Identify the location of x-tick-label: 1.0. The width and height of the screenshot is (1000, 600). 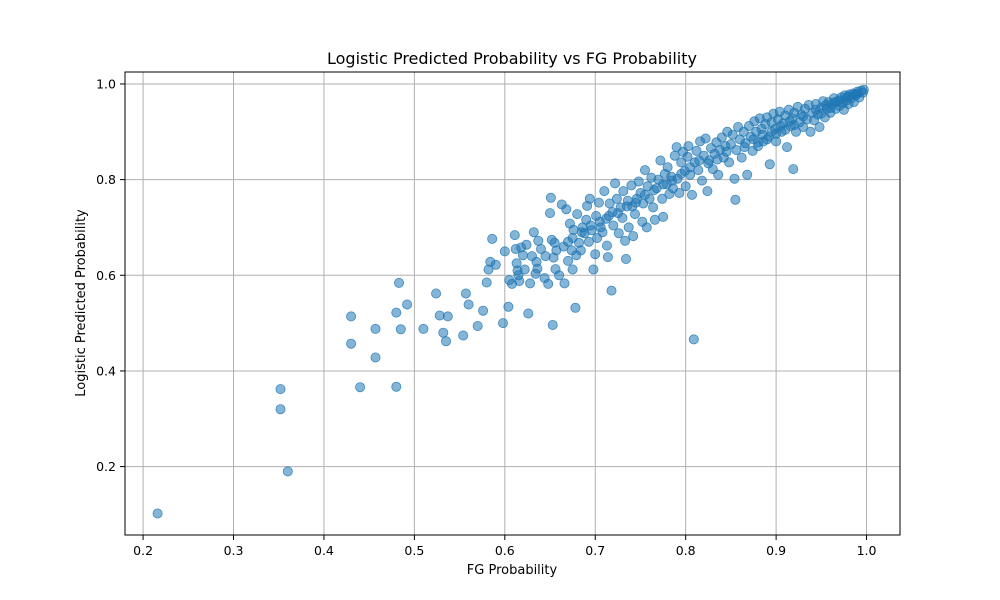
(867, 550).